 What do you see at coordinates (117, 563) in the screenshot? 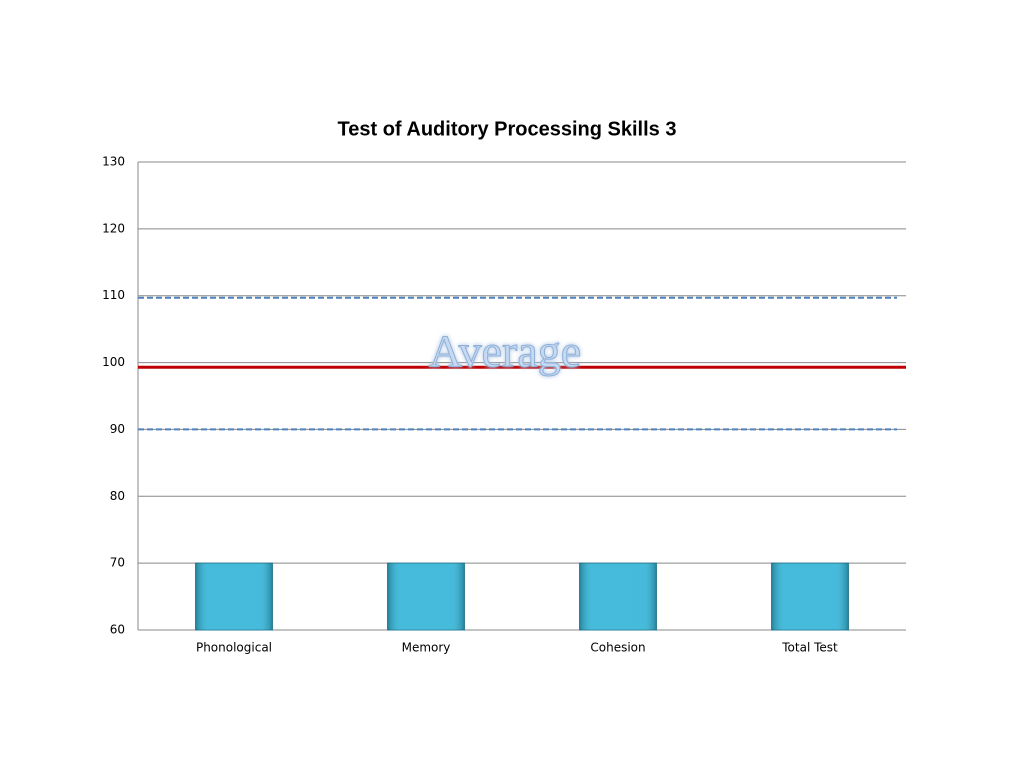
I see `y-tick-label: 70` at bounding box center [117, 563].